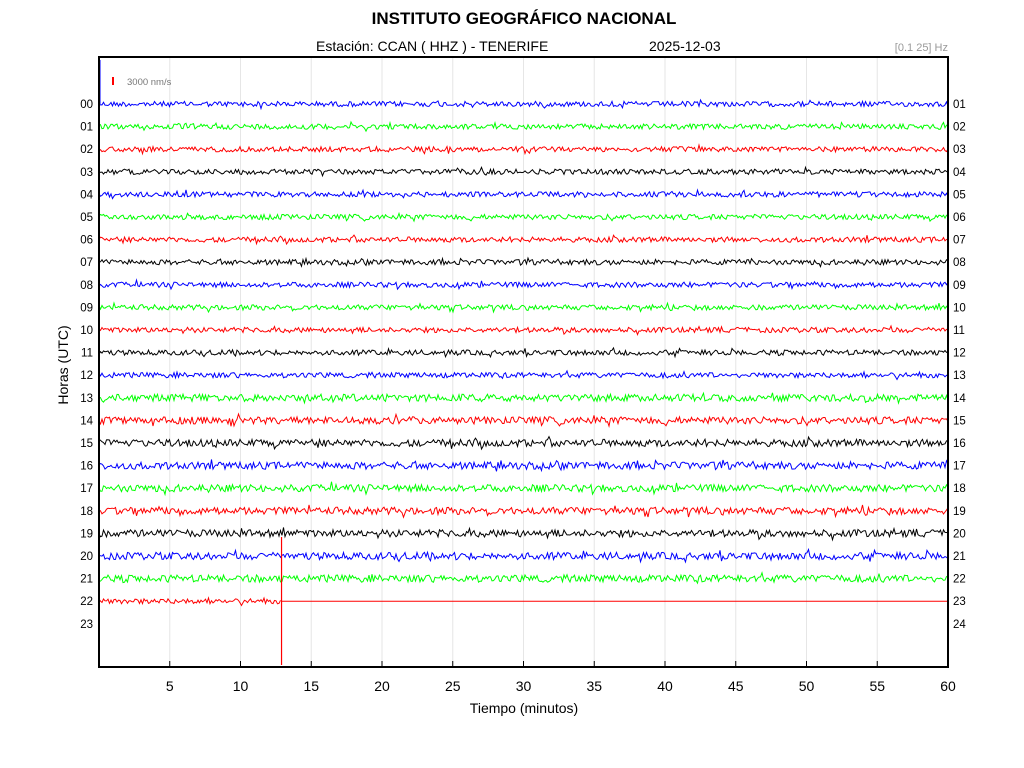 The height and width of the screenshot is (768, 1024). What do you see at coordinates (959, 467) in the screenshot?
I see `right-hour-label: 17` at bounding box center [959, 467].